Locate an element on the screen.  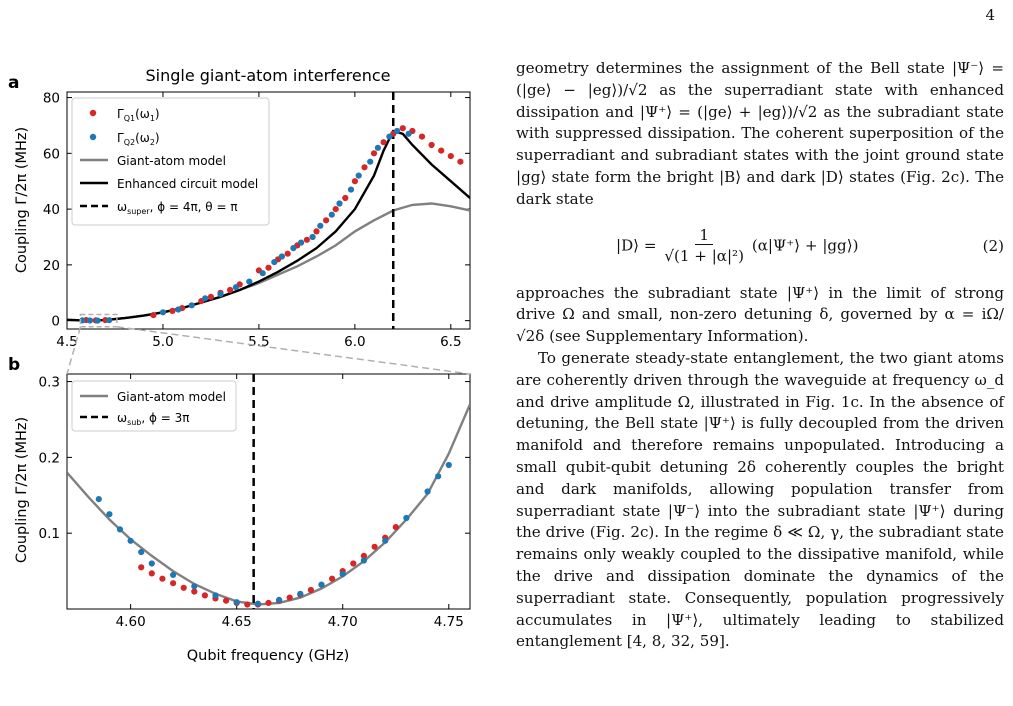
panel-a-ytick-label: 80 is located at coordinates (51, 99).